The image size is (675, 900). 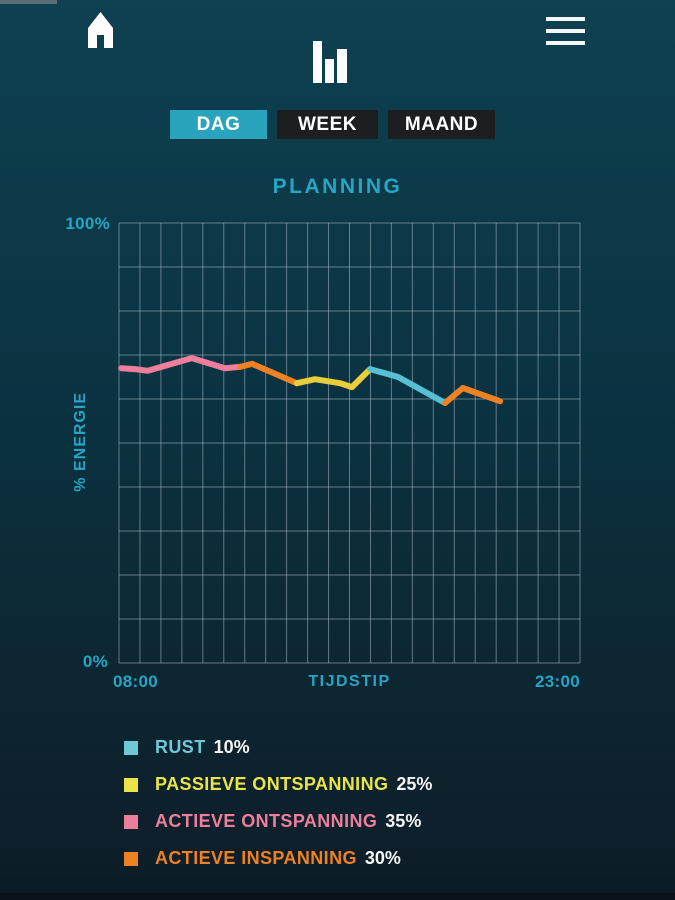 What do you see at coordinates (87, 223) in the screenshot?
I see `y-tick-100: 100%` at bounding box center [87, 223].